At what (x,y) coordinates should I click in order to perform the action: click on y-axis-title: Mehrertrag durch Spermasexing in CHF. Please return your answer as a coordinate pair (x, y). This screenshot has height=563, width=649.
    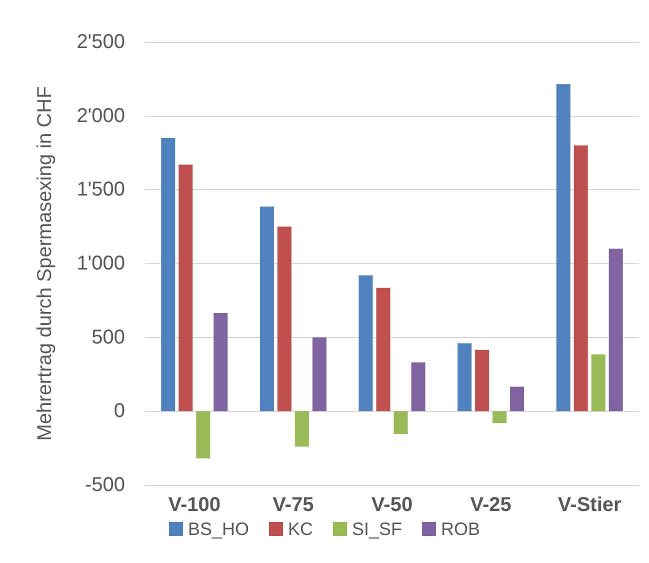
    Looking at the image, I should click on (45, 263).